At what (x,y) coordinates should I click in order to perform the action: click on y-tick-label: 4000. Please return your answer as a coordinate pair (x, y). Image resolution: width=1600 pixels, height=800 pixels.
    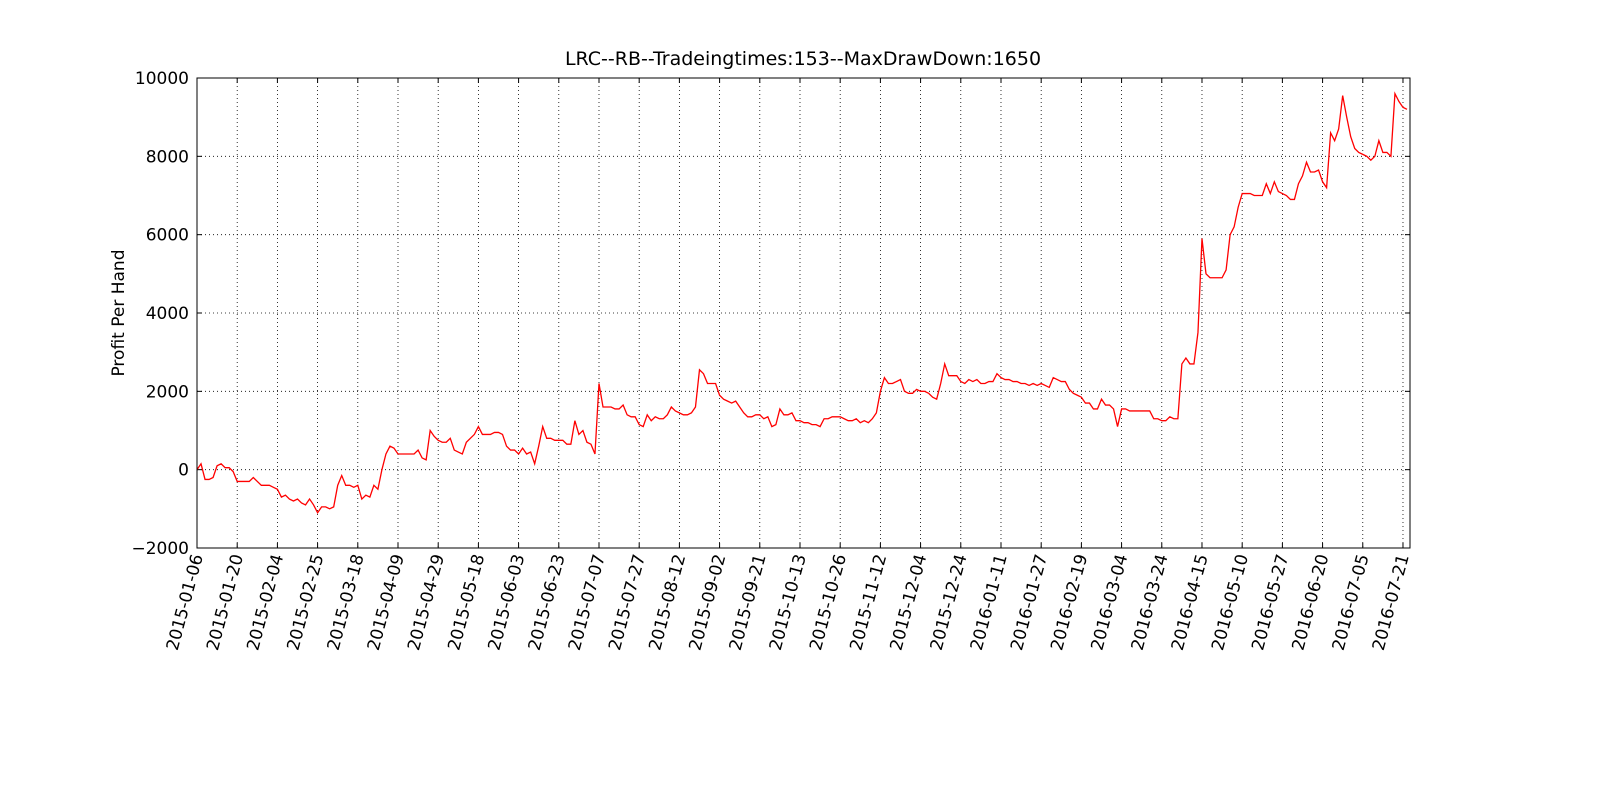
    Looking at the image, I should click on (167, 314).